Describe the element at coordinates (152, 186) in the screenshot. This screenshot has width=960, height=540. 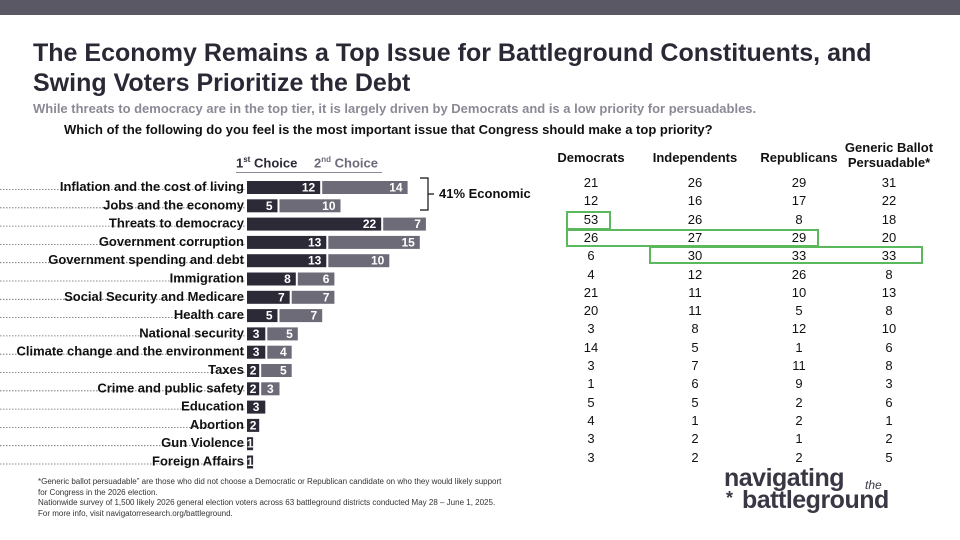
I see `category-label: Inflation and the cost of living` at that location.